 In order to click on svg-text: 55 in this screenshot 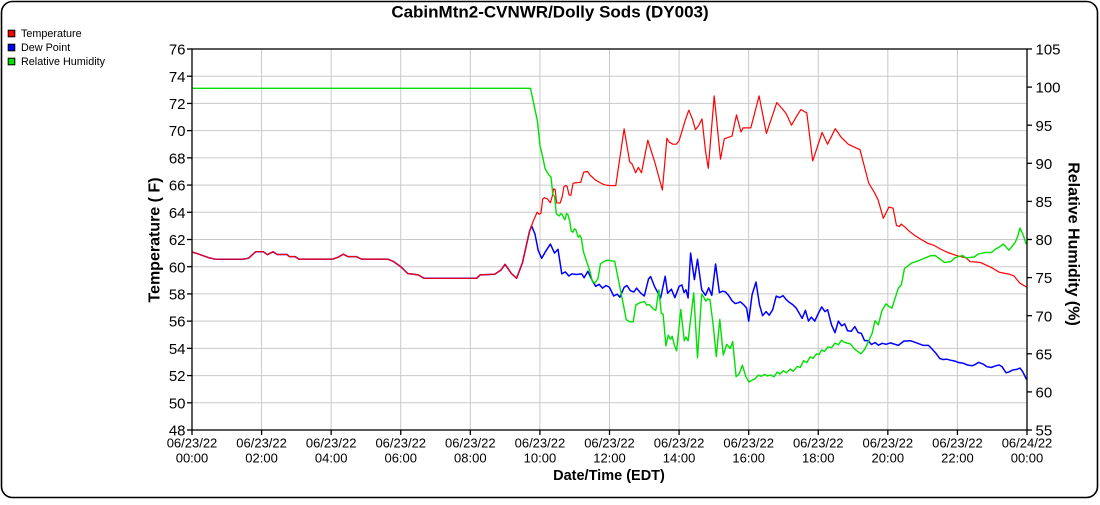, I will do `click(1044, 431)`.